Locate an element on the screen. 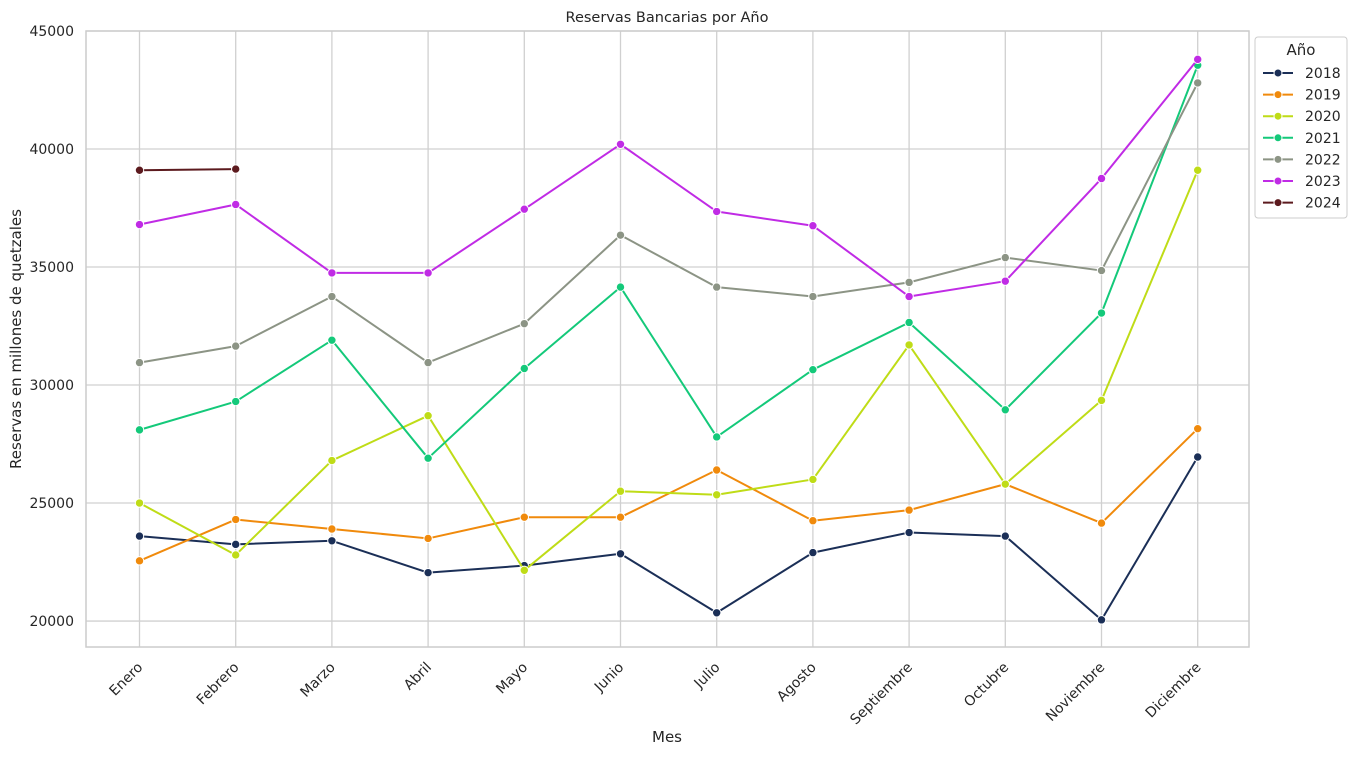 The image size is (1355, 759). legend-items: 2018 2019 2020 2021 2022 2023 2024 is located at coordinates (1302, 139).